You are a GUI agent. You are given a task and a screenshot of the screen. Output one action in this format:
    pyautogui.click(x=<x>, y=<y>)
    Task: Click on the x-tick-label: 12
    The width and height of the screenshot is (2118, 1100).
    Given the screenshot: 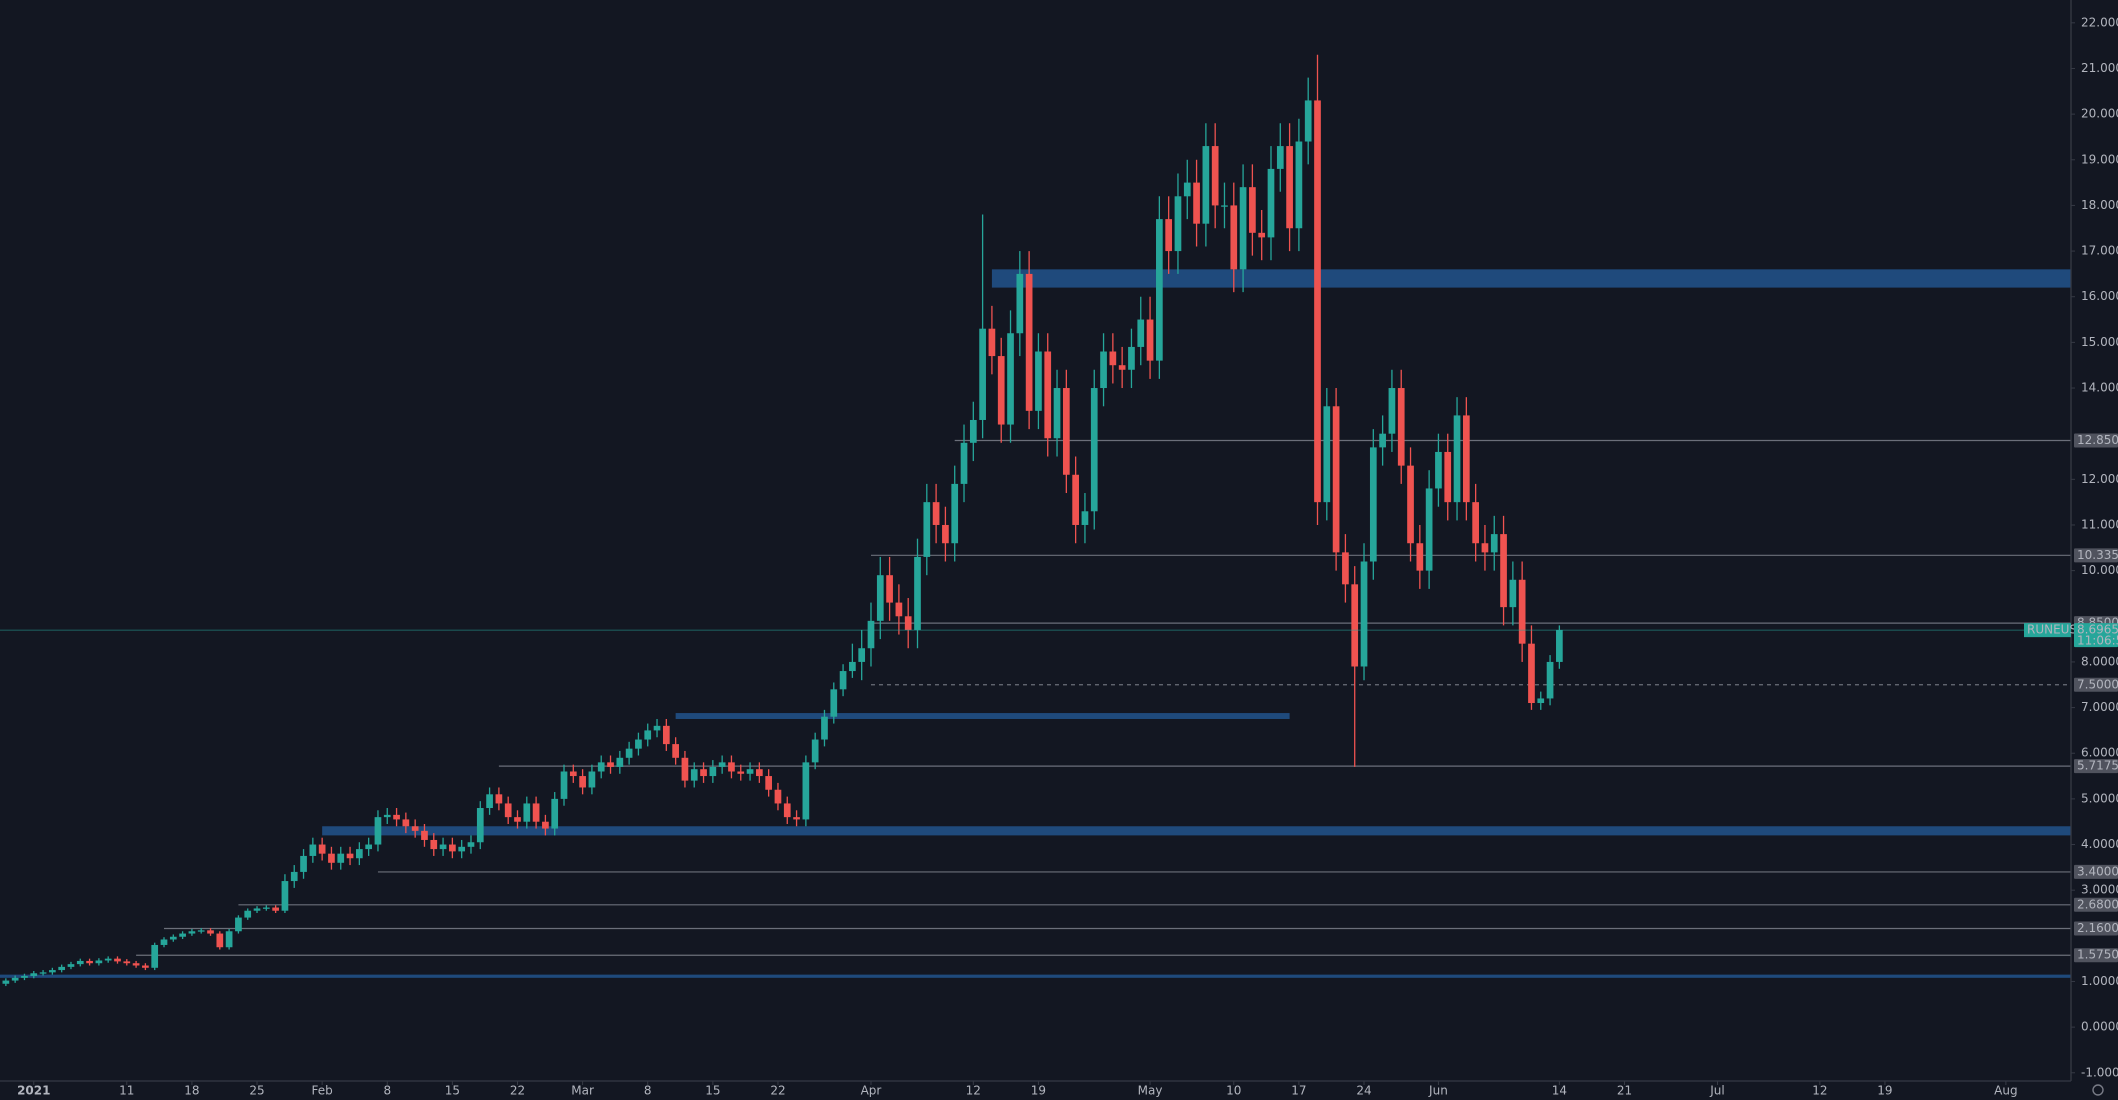 What is the action you would take?
    pyautogui.click(x=1819, y=1091)
    